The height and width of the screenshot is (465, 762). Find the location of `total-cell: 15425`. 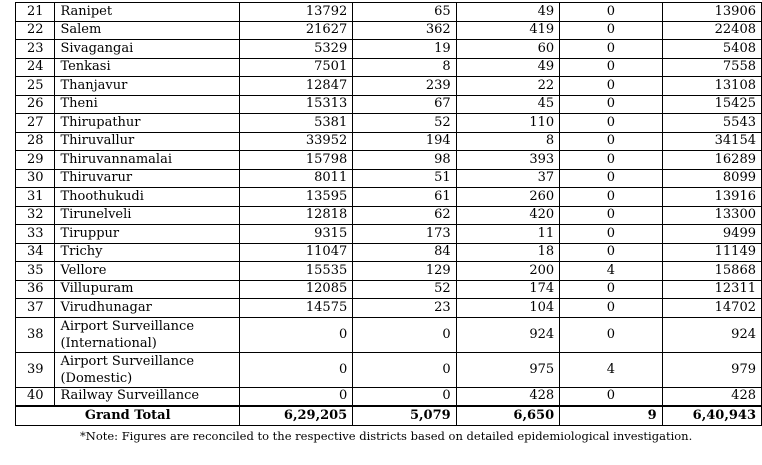

total-cell: 15425 is located at coordinates (711, 104).